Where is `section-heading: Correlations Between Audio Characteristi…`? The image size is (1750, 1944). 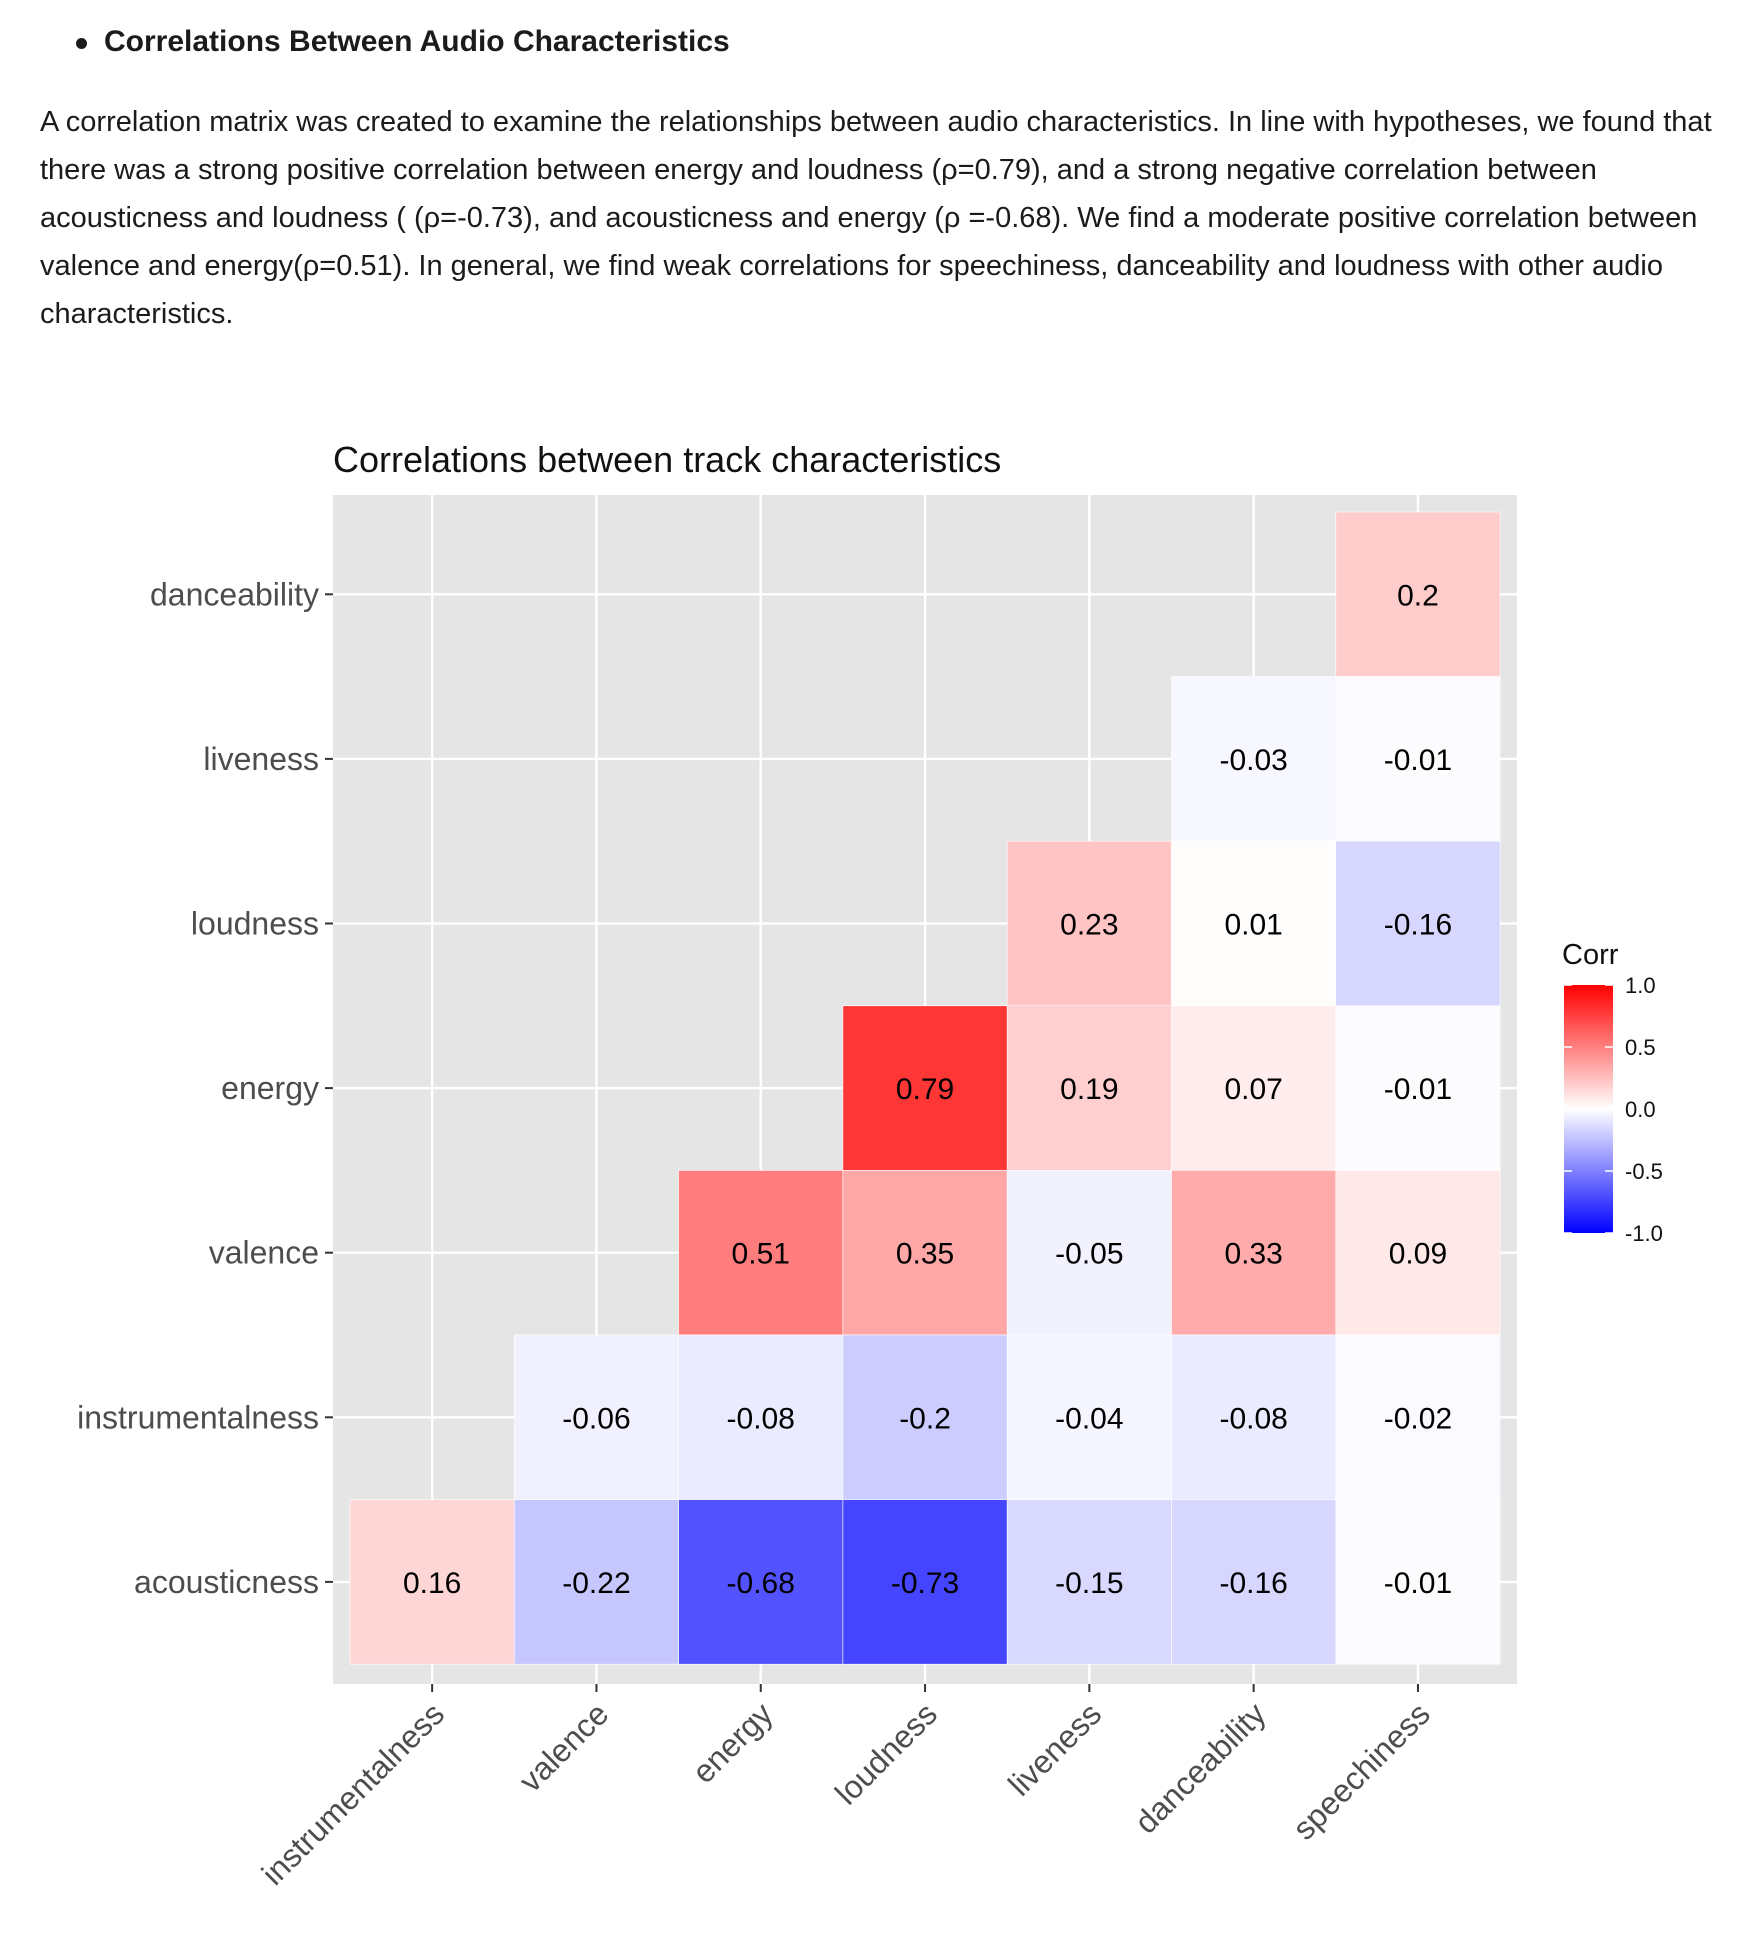 section-heading: Correlations Between Audio Characteristi… is located at coordinates (400, 42).